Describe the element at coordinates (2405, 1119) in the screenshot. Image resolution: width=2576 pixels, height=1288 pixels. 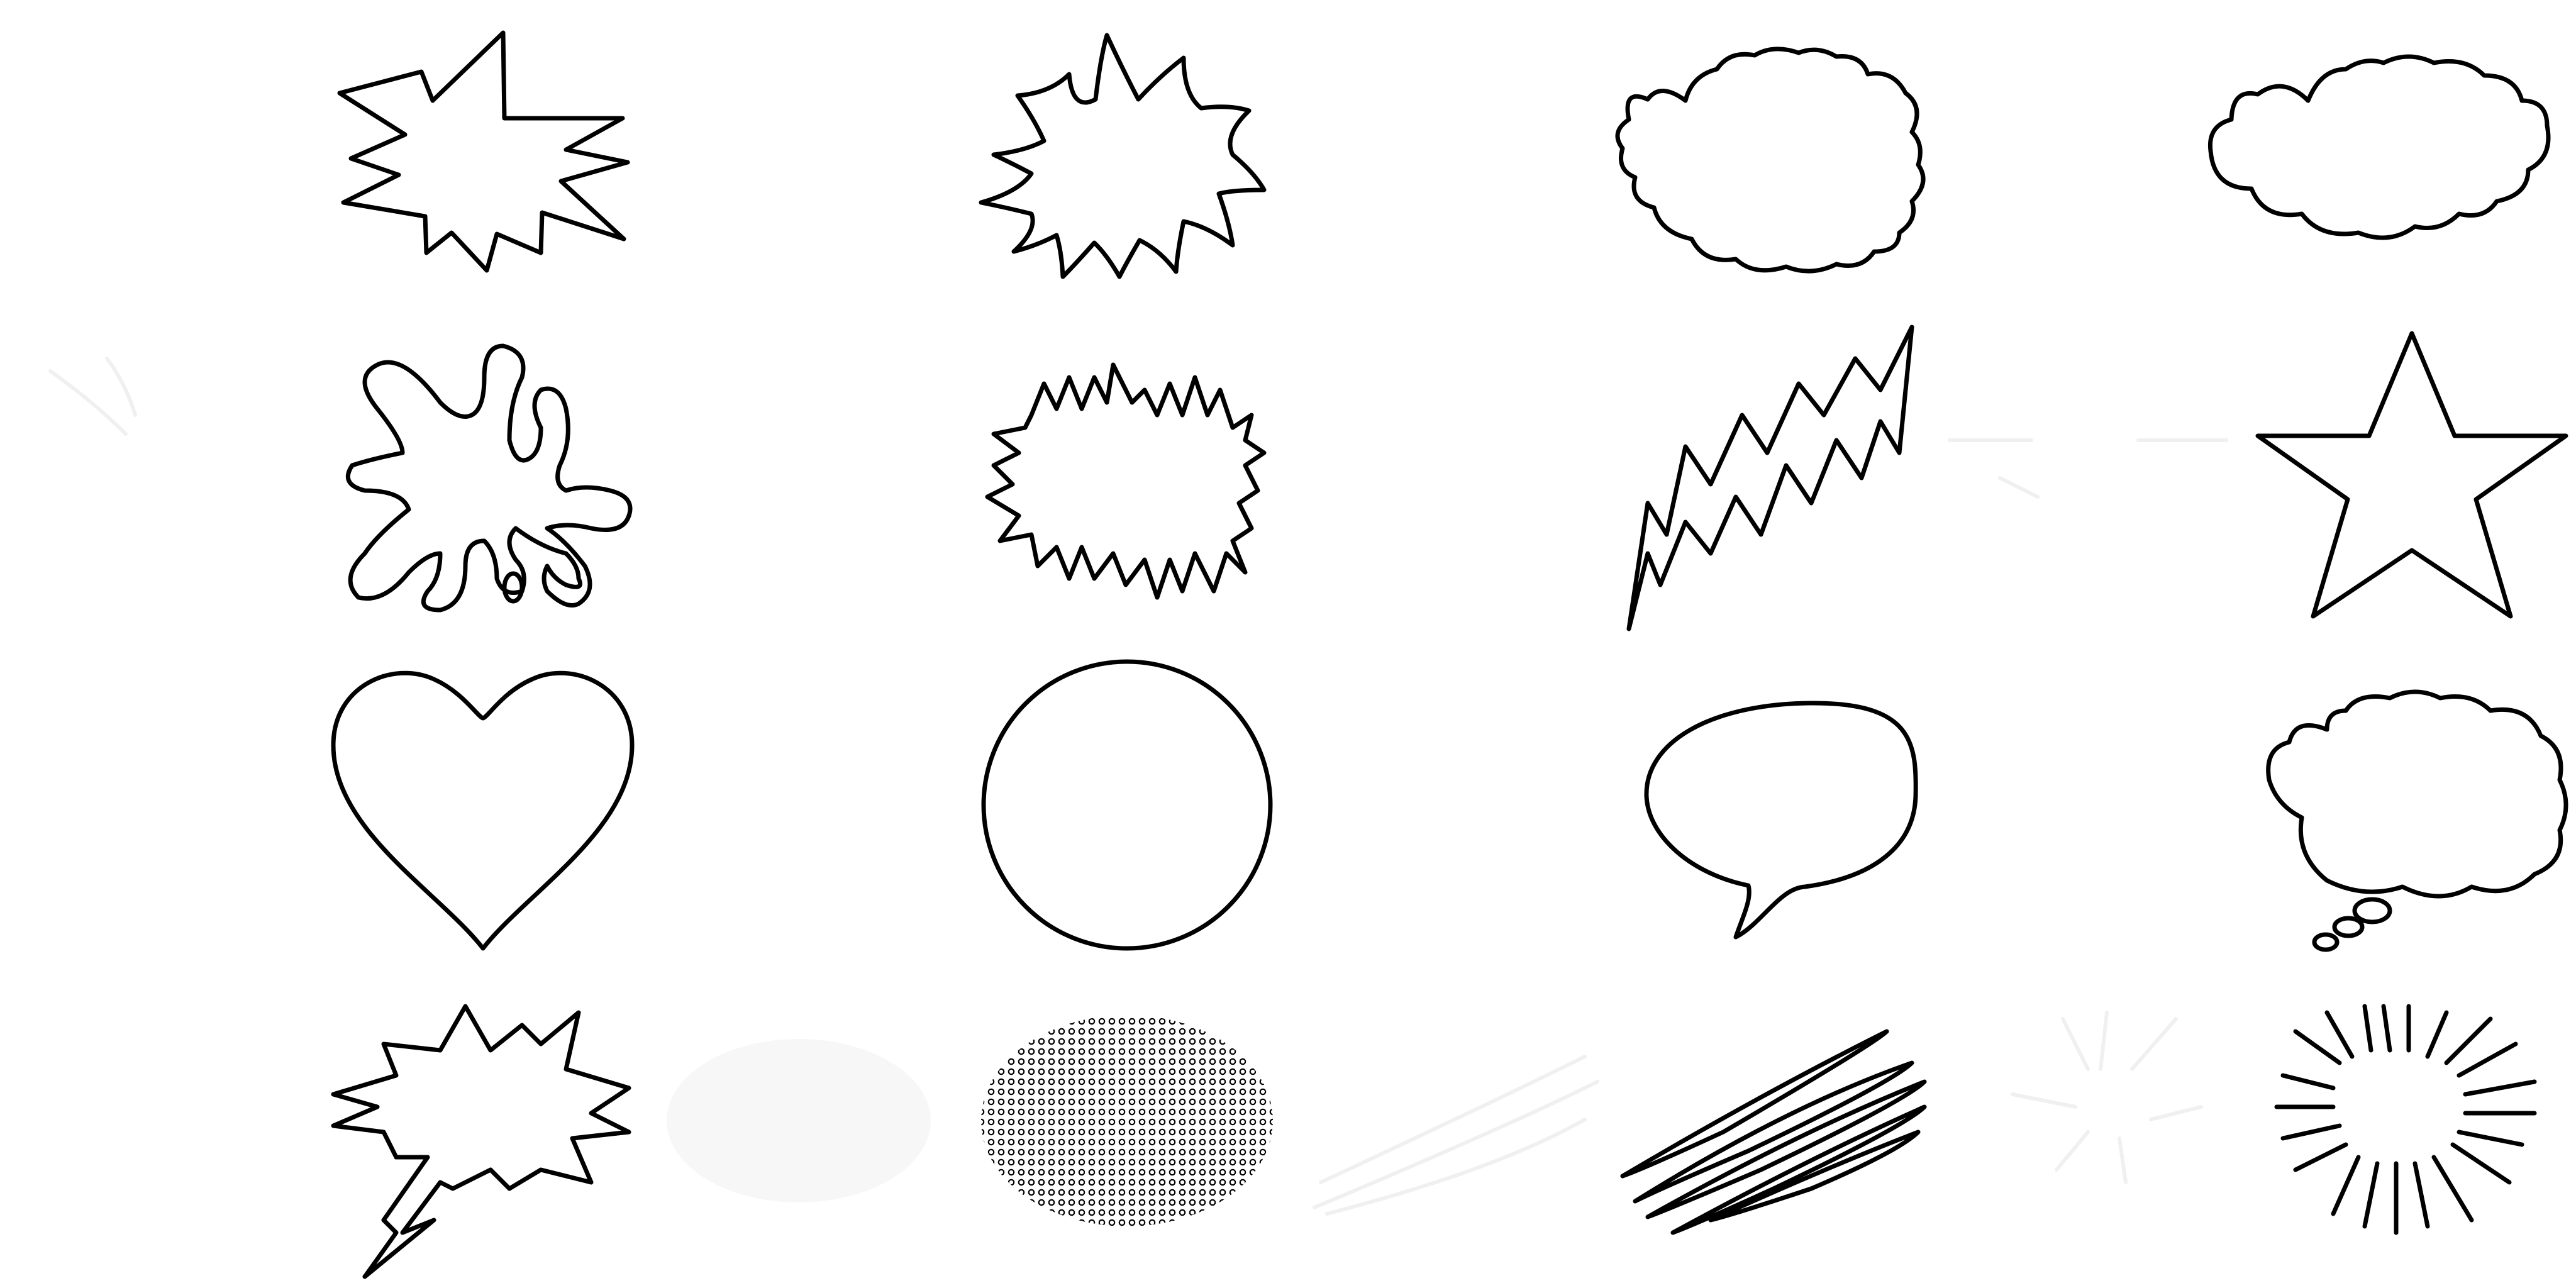
I see `radial-burst-icon` at that location.